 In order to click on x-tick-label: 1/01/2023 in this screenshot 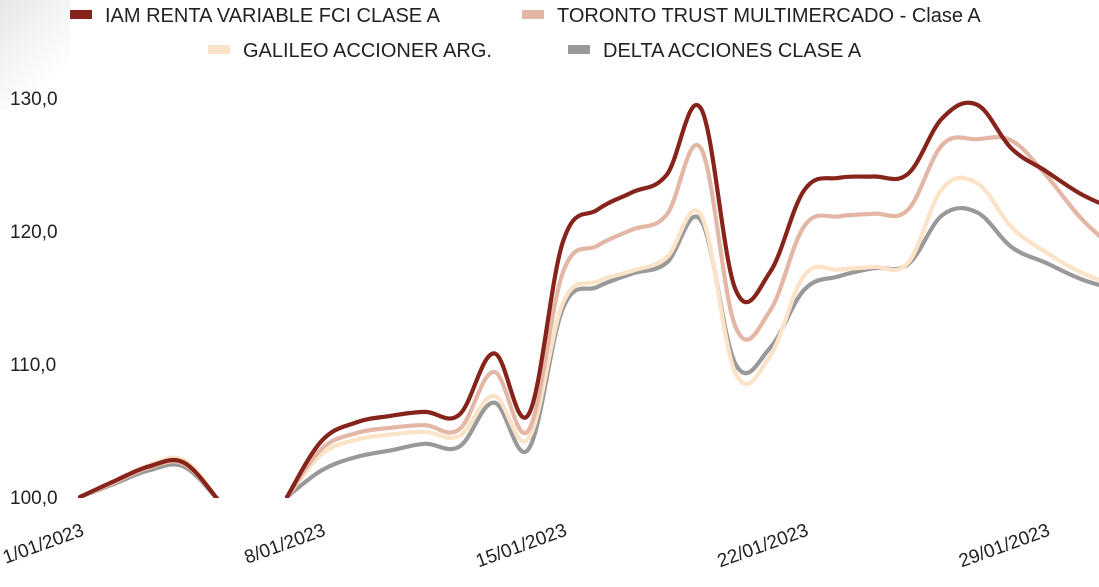, I will do `click(43, 544)`.